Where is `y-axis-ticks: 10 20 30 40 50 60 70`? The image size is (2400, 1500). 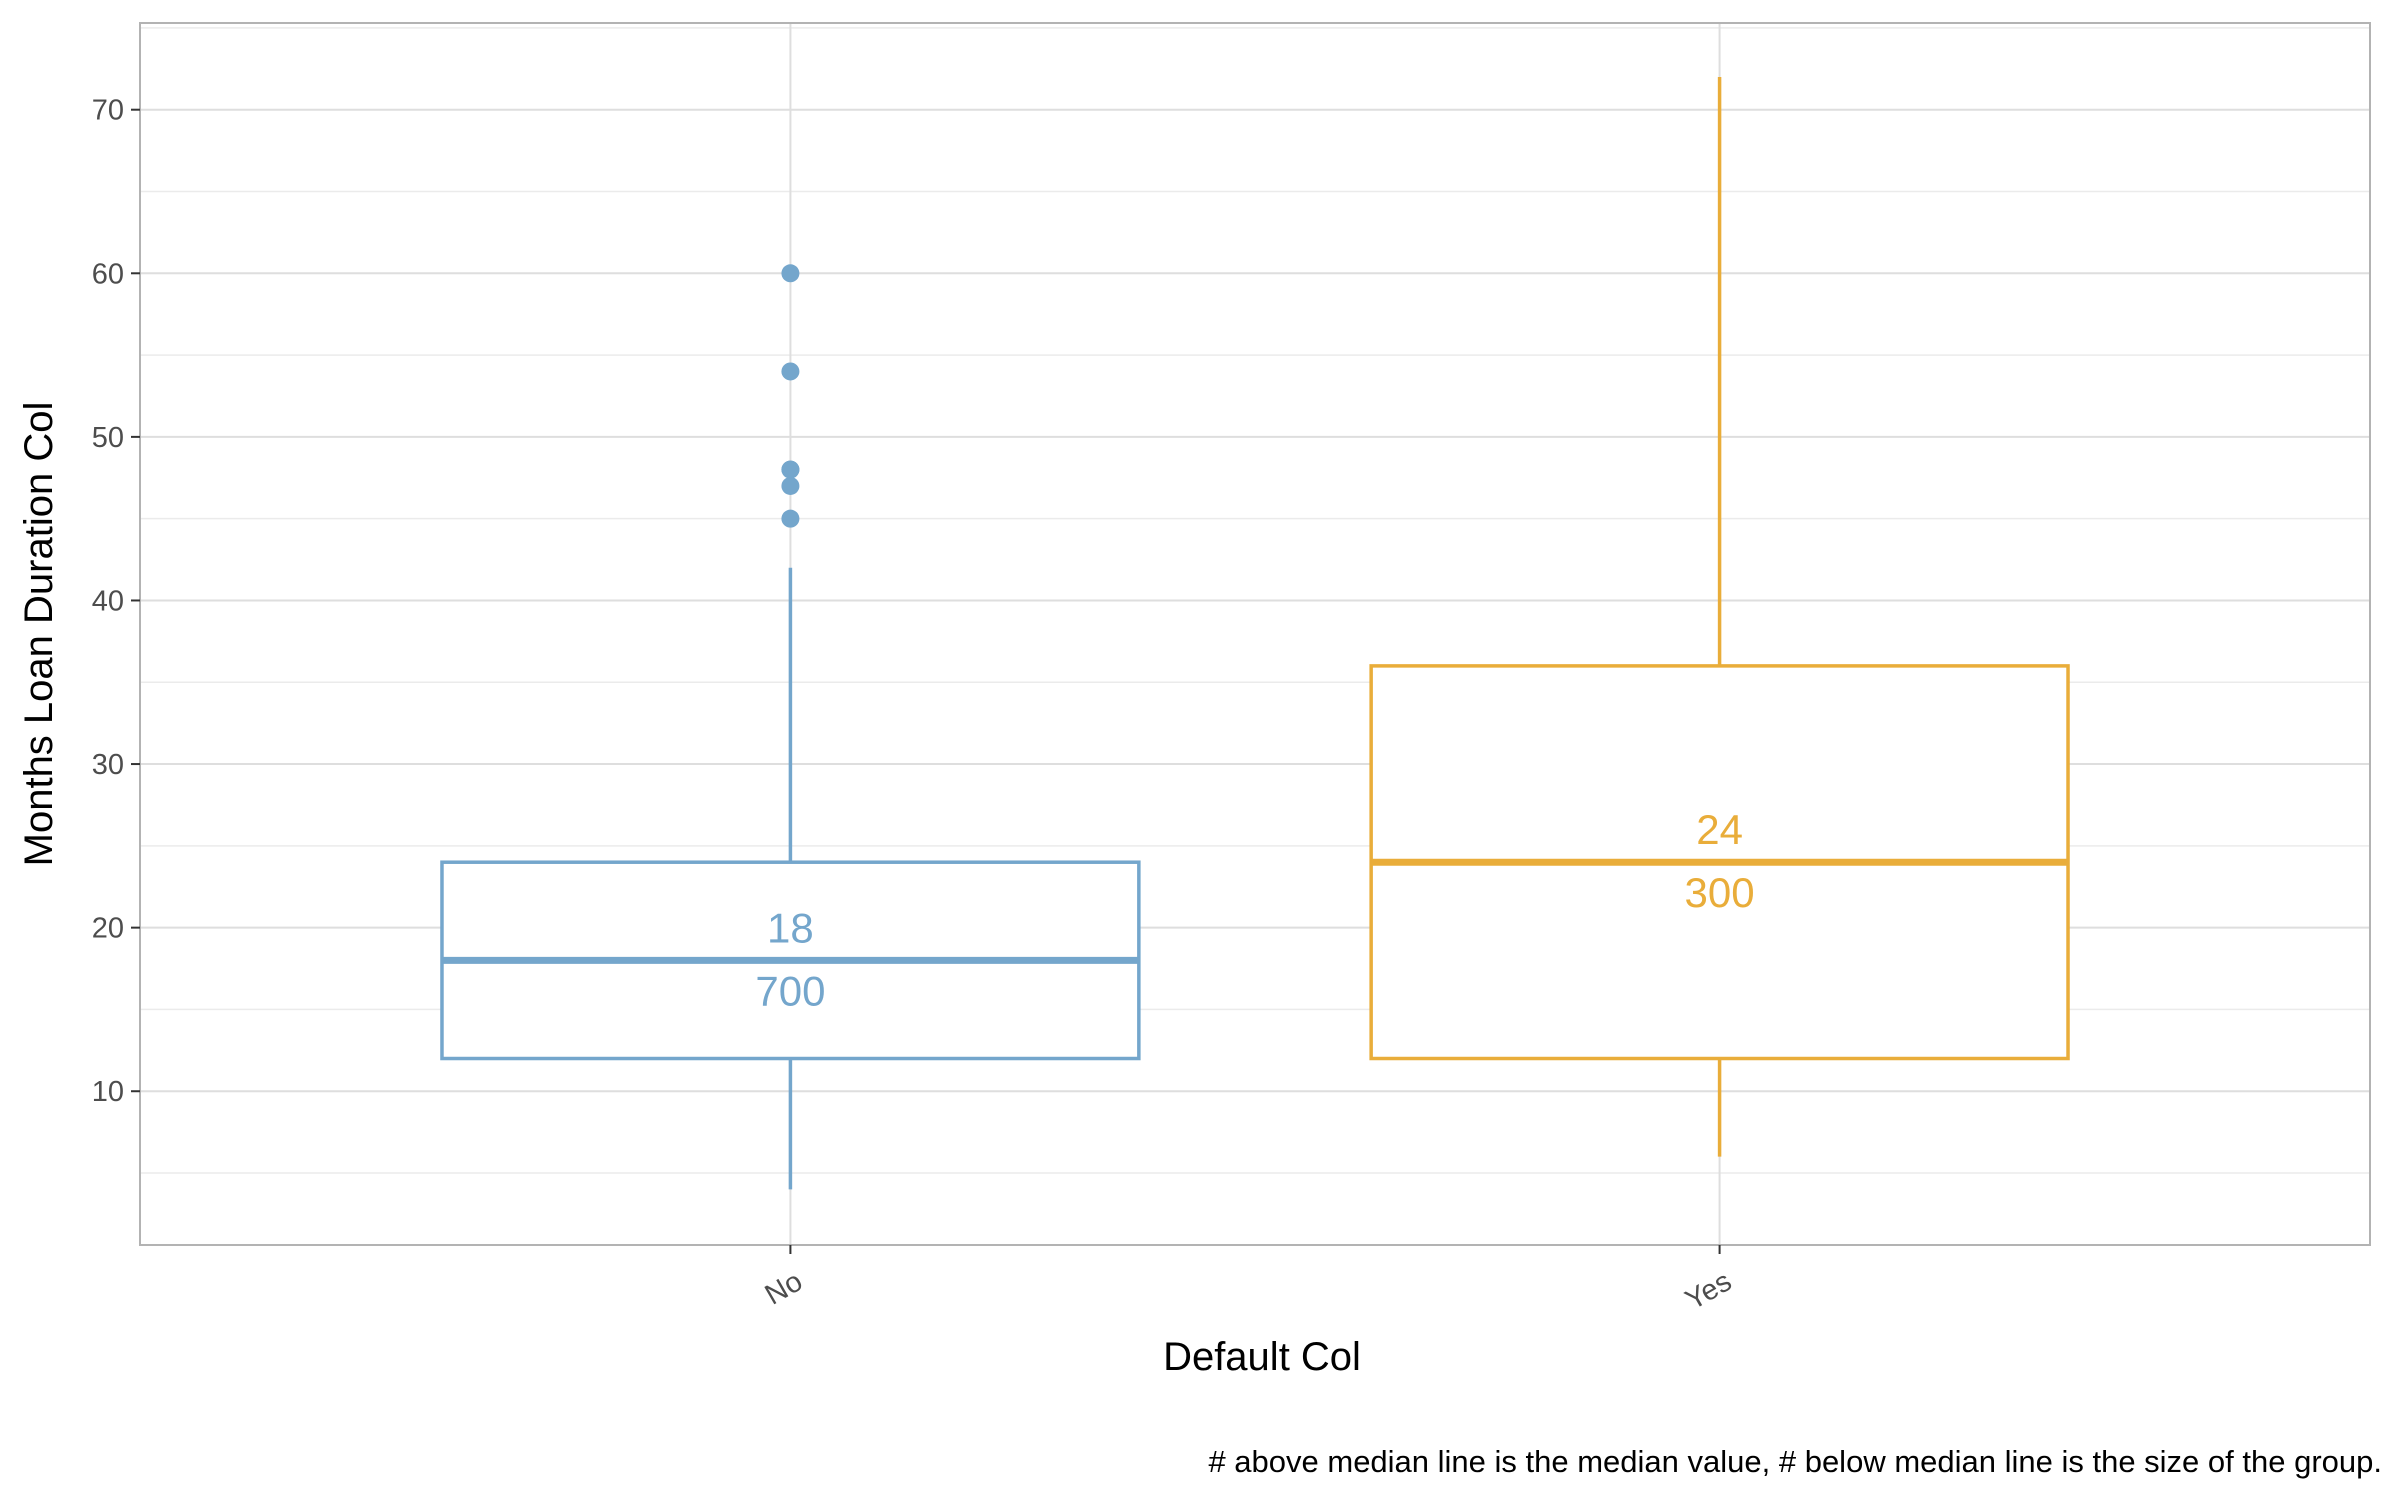 y-axis-ticks: 10 20 30 40 50 60 70 is located at coordinates (116, 601).